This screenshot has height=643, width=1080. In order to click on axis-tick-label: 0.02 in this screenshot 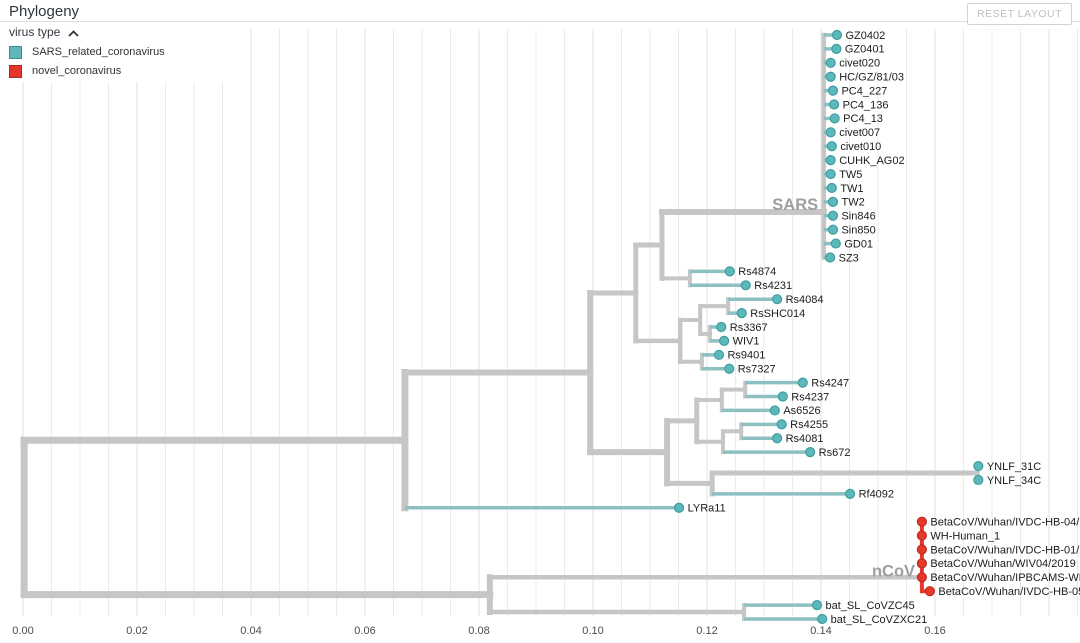, I will do `click(136, 631)`.